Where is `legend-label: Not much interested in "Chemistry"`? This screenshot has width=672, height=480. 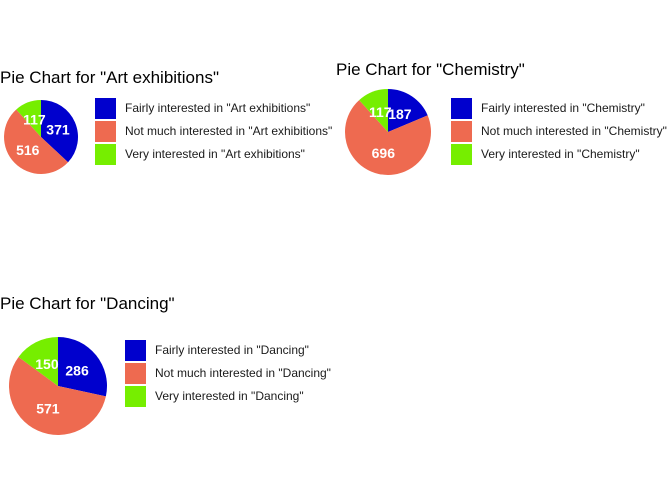
legend-label: Not much interested in "Chemistry" is located at coordinates (574, 131).